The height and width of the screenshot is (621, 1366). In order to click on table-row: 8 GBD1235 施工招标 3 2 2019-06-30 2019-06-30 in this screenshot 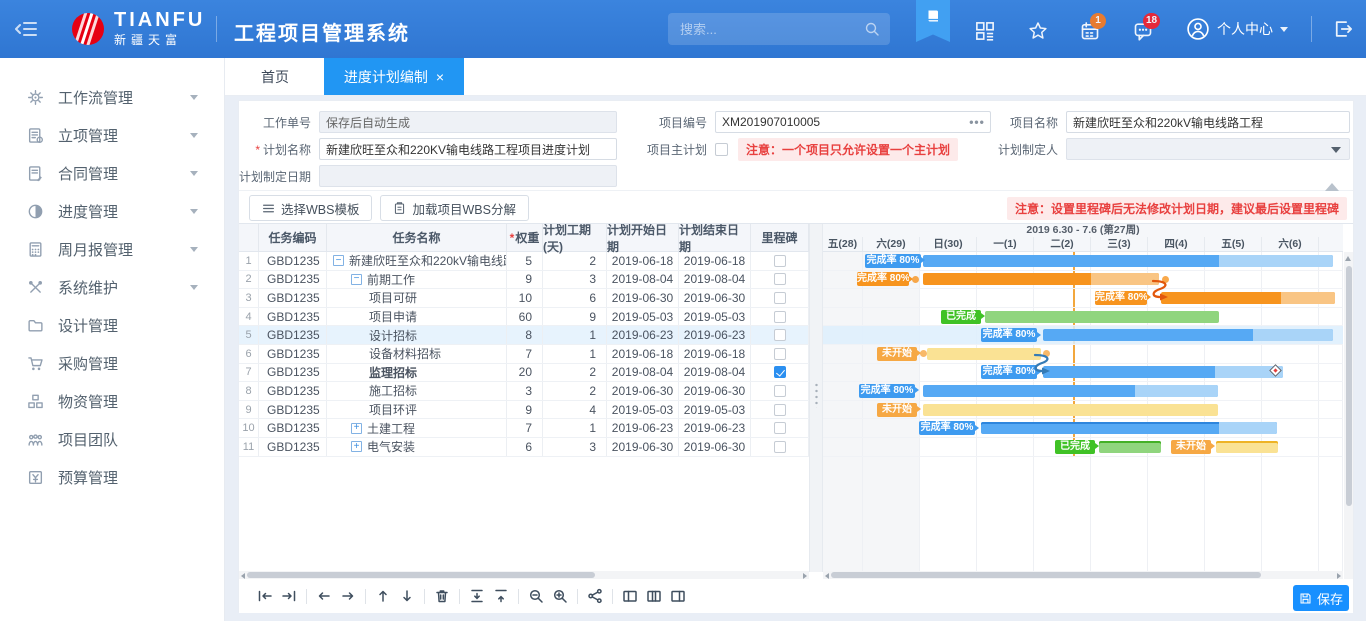, I will do `click(524, 391)`.